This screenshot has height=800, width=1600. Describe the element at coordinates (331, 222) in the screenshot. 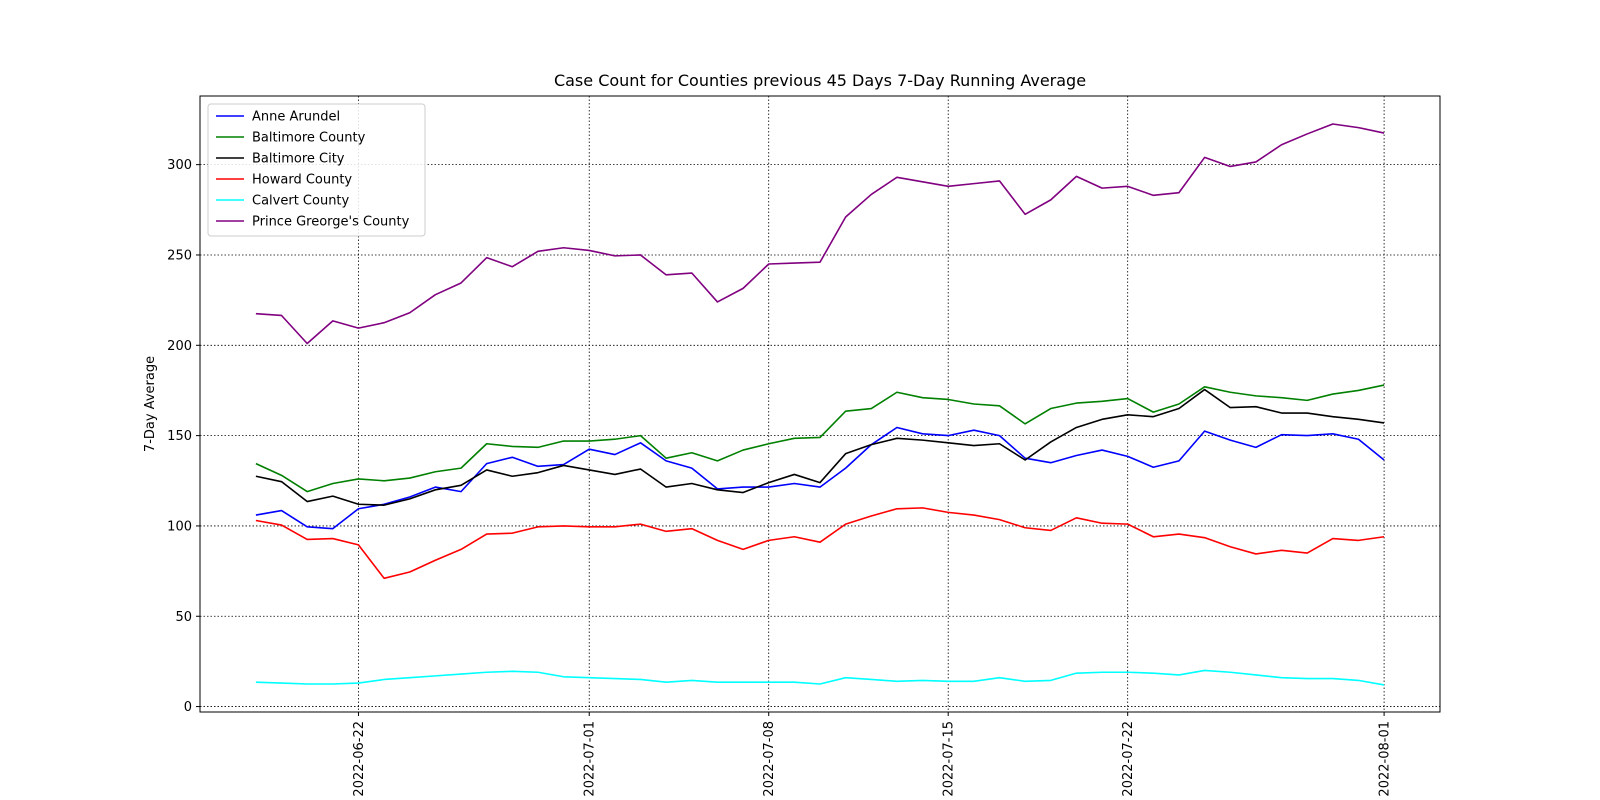

I see `legend-label: Prince Greorge's County` at that location.